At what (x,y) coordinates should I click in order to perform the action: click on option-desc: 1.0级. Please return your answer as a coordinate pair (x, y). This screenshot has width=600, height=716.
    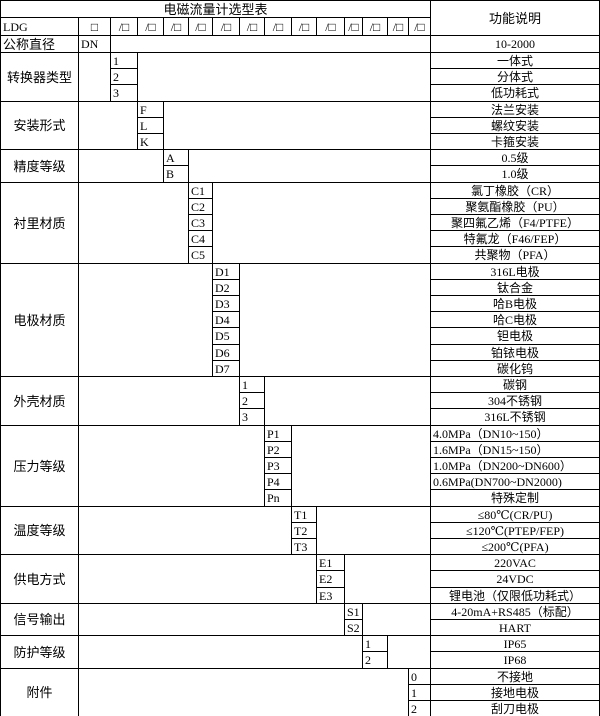
    Looking at the image, I should click on (515, 174).